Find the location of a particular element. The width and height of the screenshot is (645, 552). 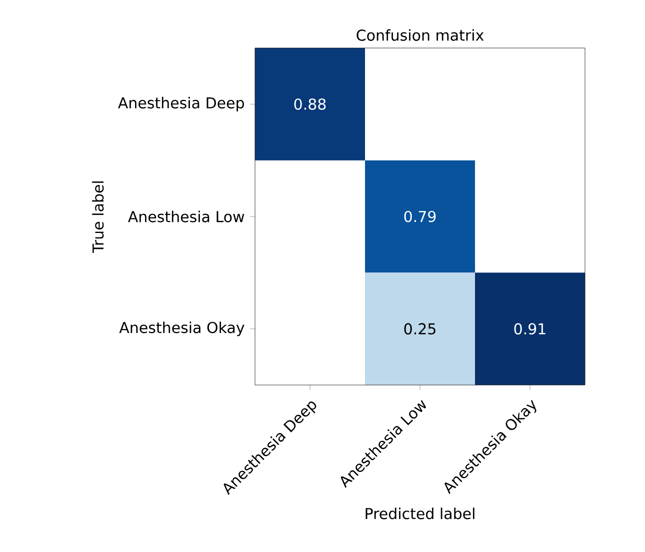

data-label: 0.88 is located at coordinates (310, 104).